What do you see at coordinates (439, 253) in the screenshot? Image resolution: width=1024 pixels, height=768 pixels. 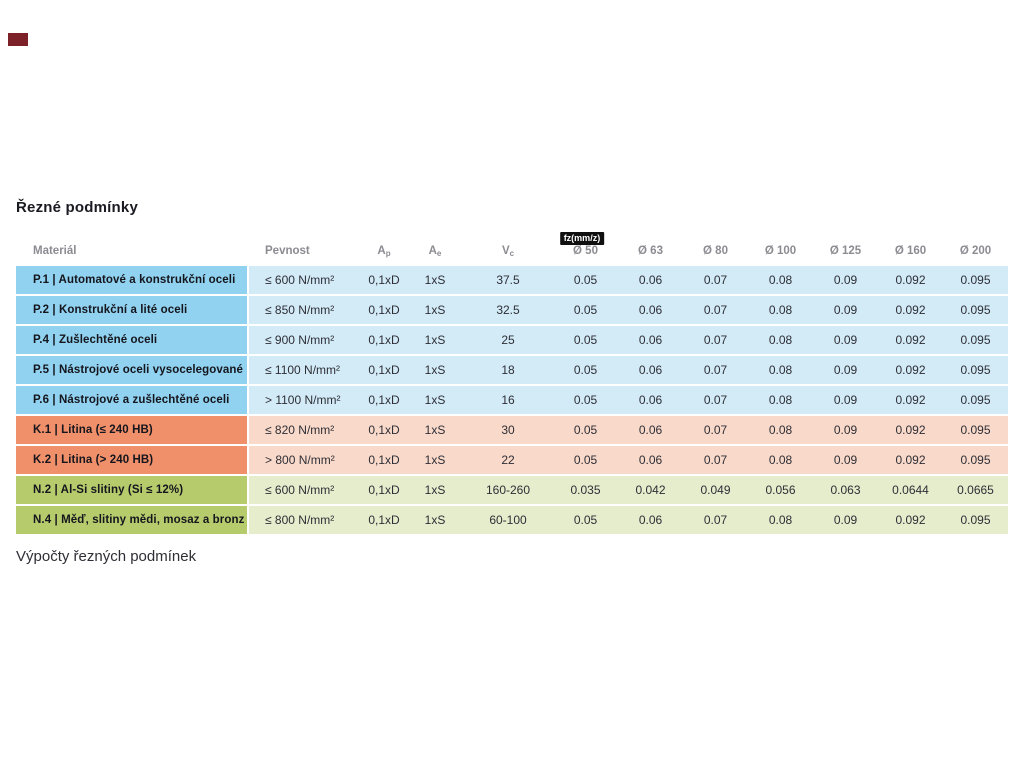 I see `ae-sub: e` at bounding box center [439, 253].